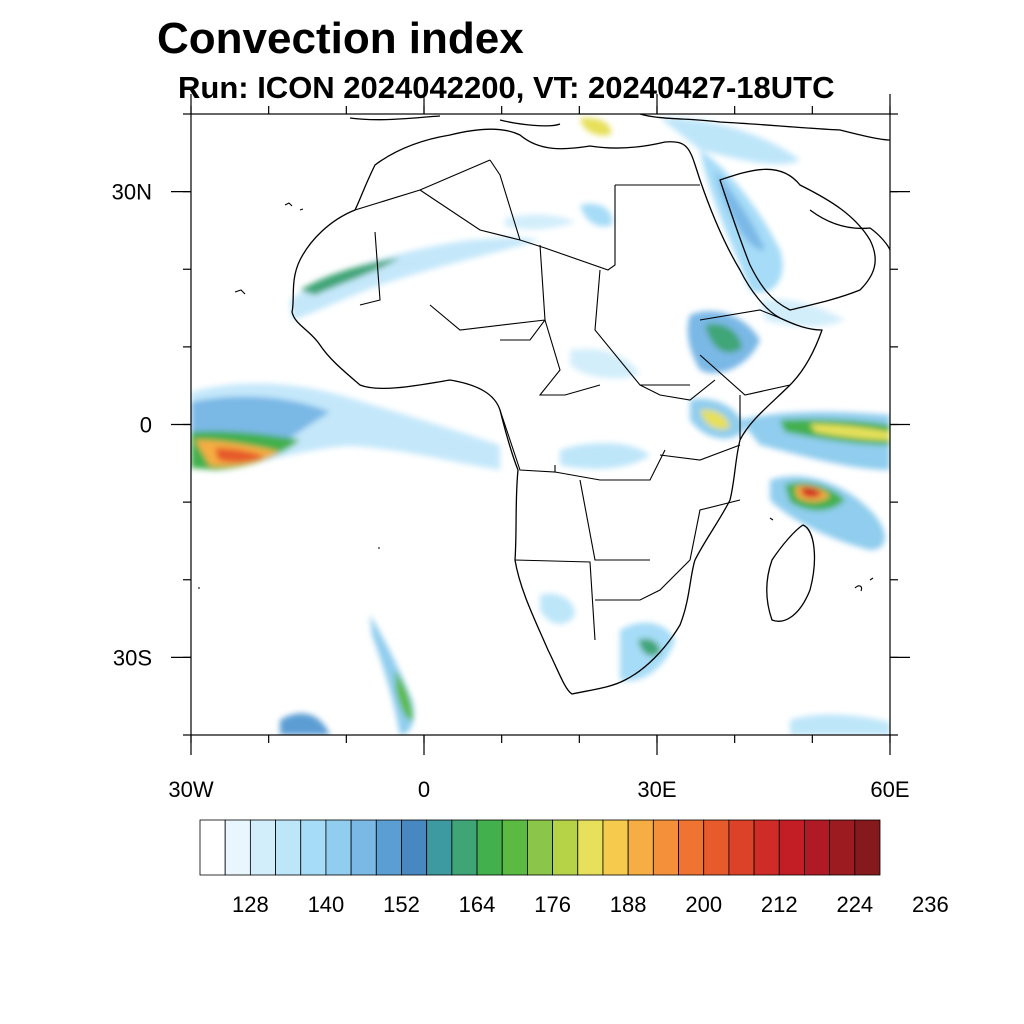 This screenshot has width=1024, height=1024. What do you see at coordinates (656, 789) in the screenshot?
I see `lon-tick-label: 30E` at bounding box center [656, 789].